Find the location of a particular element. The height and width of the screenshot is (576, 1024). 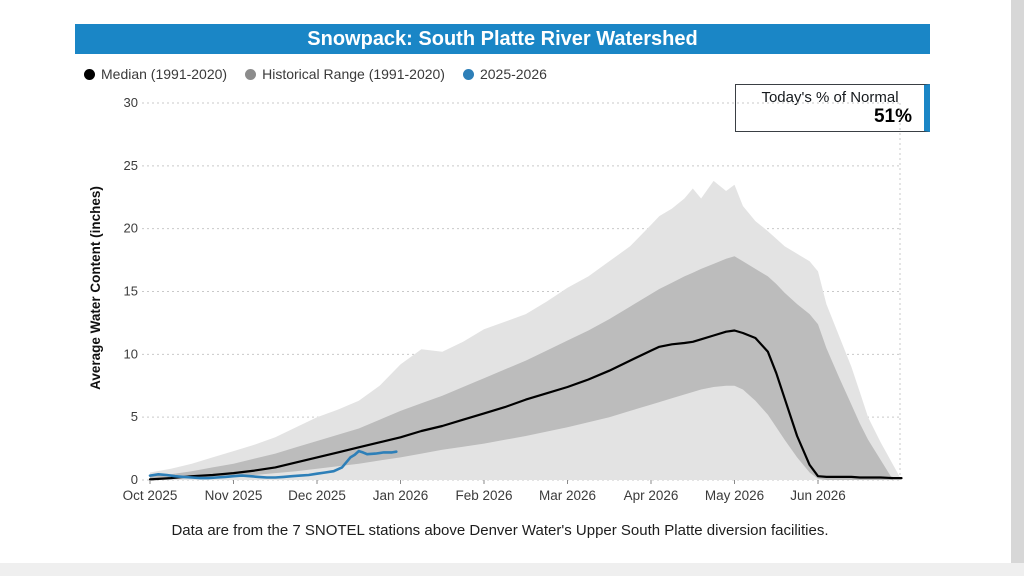

chart-title-bar: Snowpack: South Platte River Watershed is located at coordinates (502, 39).